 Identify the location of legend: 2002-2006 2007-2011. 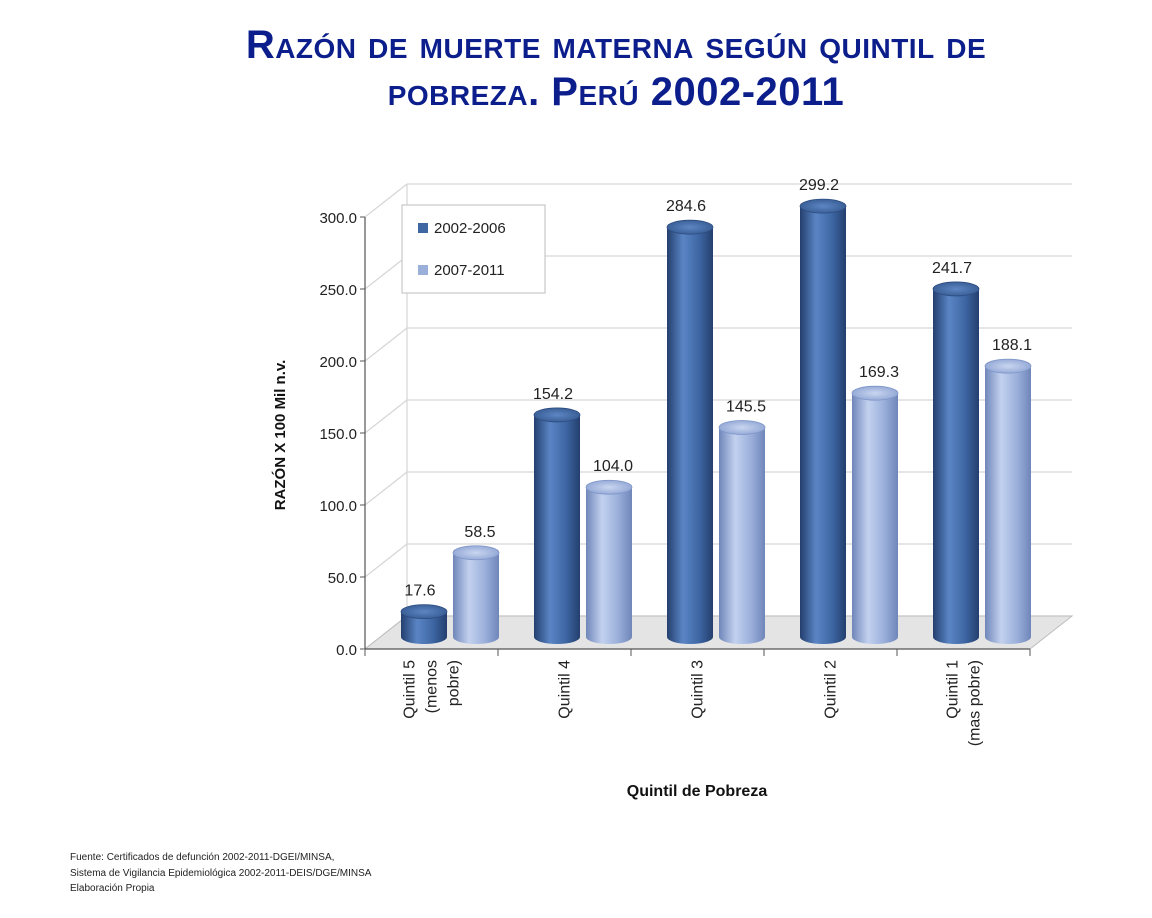
(473, 249).